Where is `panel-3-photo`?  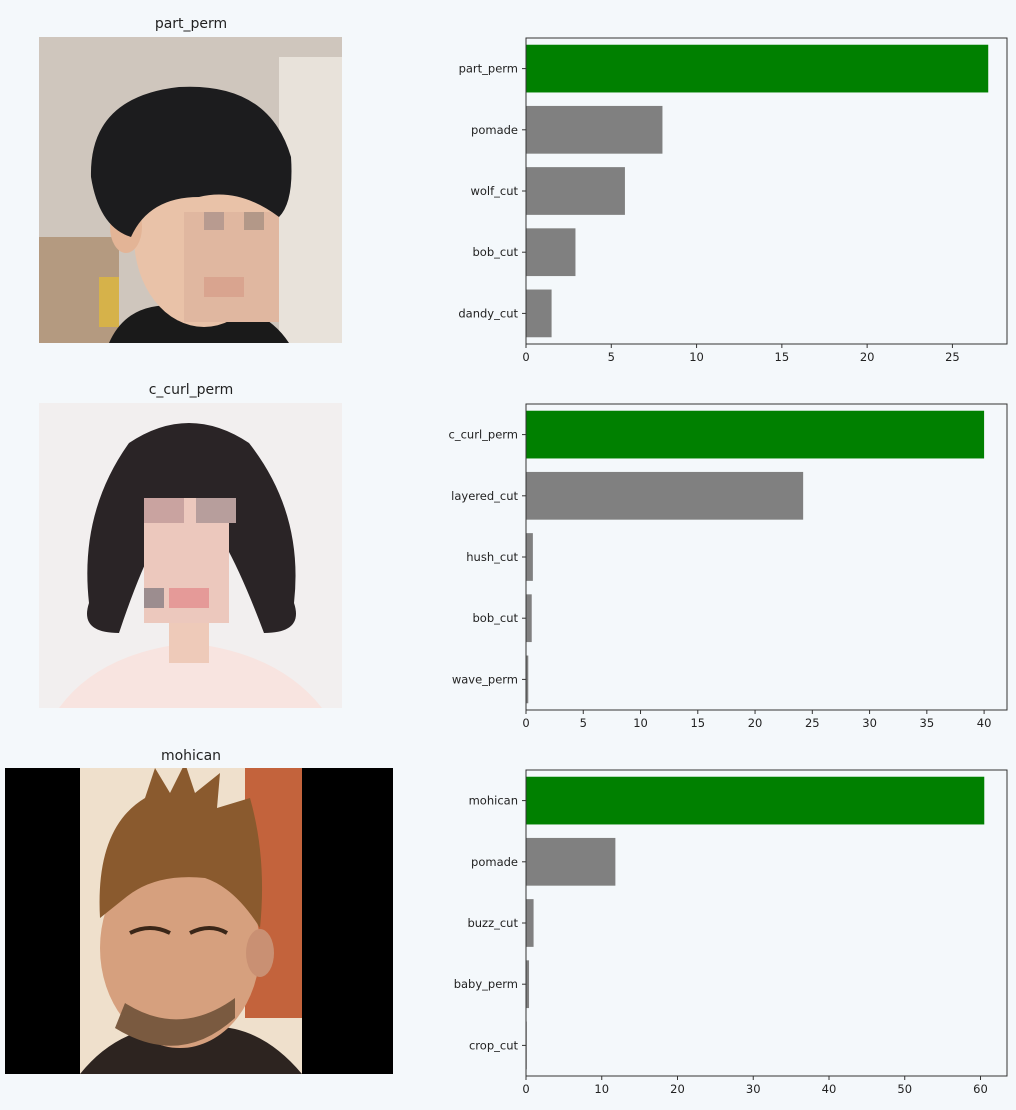
panel-3-photo is located at coordinates (199, 921).